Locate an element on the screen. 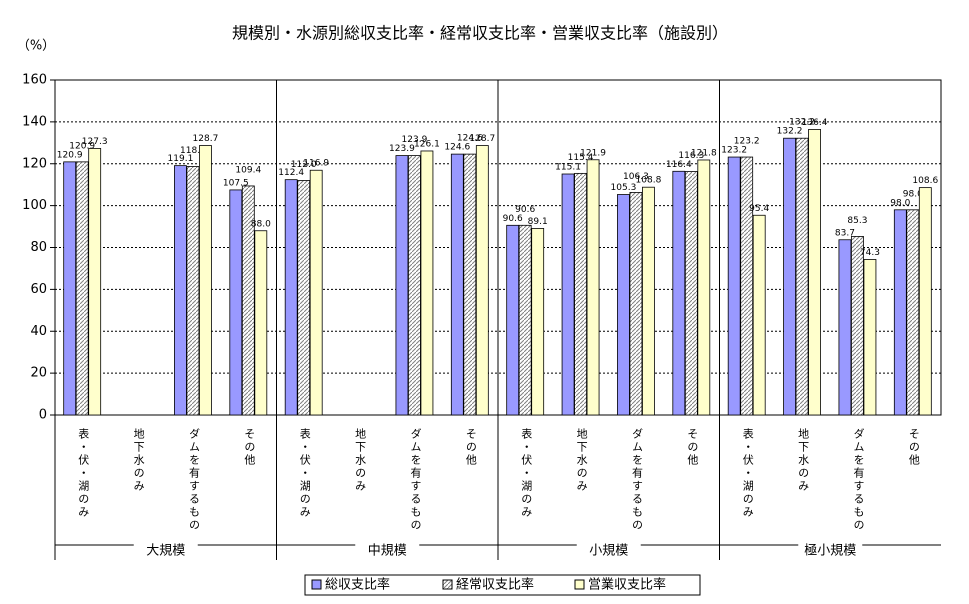 This screenshot has width=969, height=604. legend-label: 営業収支比率 is located at coordinates (627, 585).